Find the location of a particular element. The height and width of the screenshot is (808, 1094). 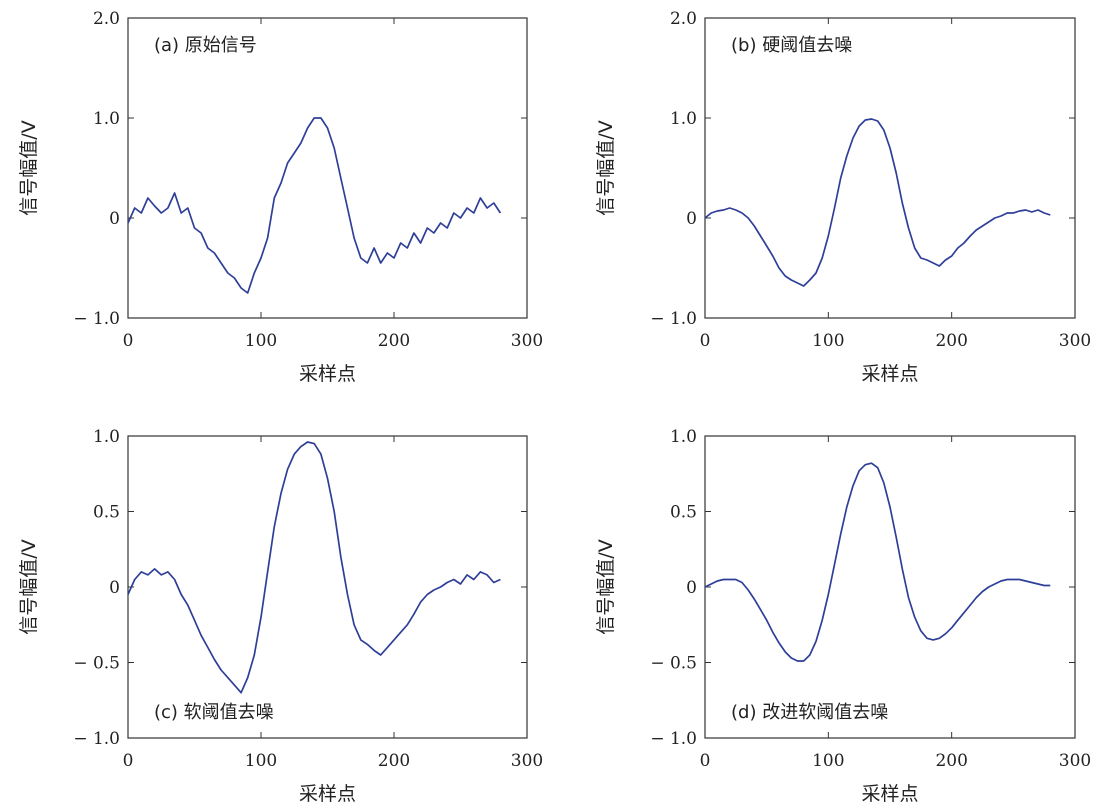

panel-title: (d) 改进软阈值去噪 is located at coordinates (809, 712).